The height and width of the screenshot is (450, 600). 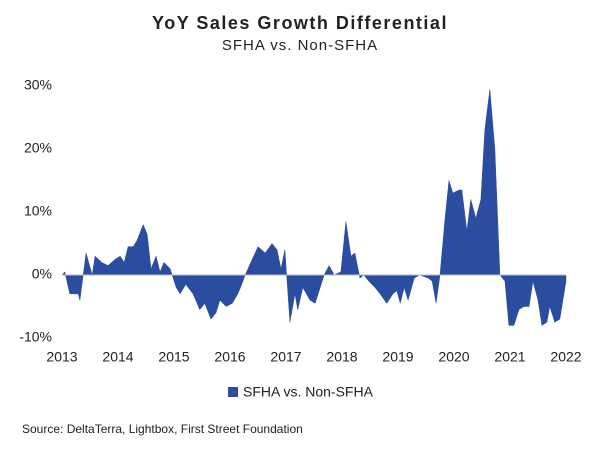 What do you see at coordinates (233, 392) in the screenshot?
I see `legend-swatch` at bounding box center [233, 392].